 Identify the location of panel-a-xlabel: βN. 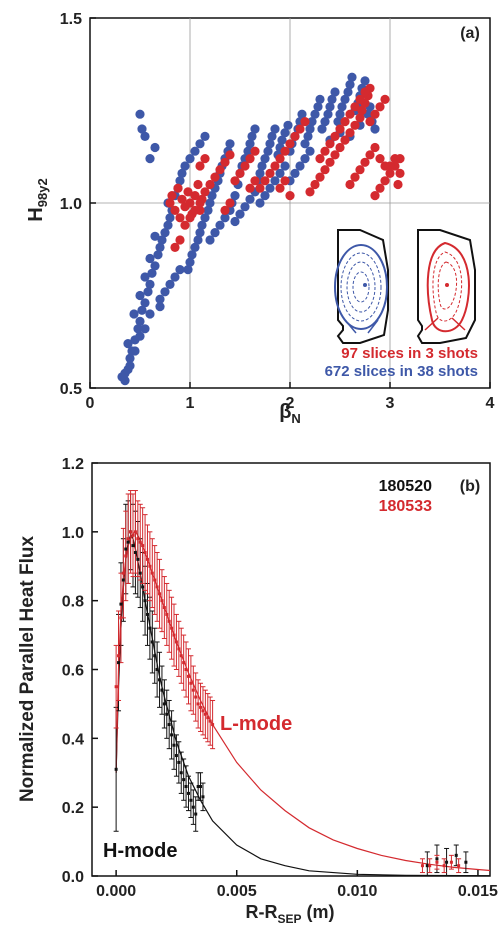
(290, 413).